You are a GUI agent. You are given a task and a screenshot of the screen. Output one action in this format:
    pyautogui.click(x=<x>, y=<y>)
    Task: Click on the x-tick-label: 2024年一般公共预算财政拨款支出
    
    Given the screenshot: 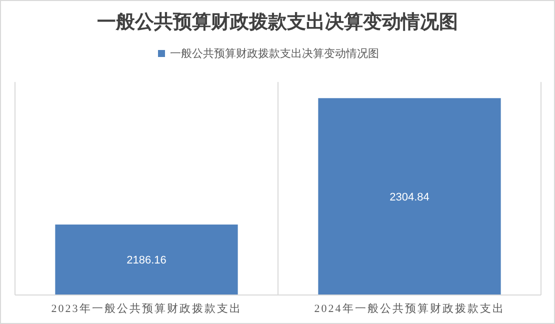 What is the action you would take?
    pyautogui.click(x=409, y=308)
    